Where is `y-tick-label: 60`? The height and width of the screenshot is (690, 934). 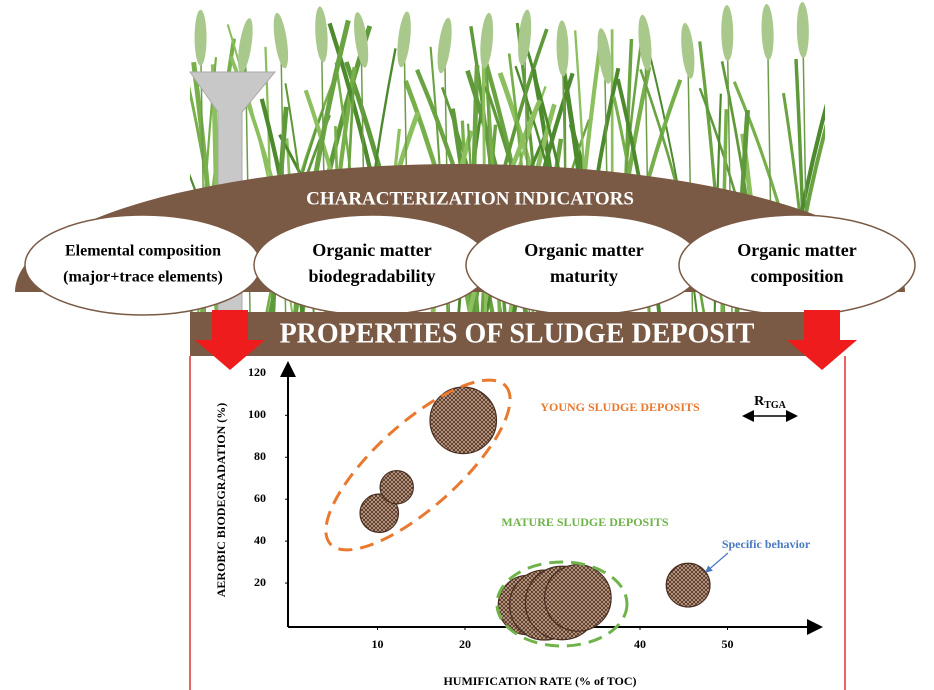 y-tick-label: 60 is located at coordinates (260, 498).